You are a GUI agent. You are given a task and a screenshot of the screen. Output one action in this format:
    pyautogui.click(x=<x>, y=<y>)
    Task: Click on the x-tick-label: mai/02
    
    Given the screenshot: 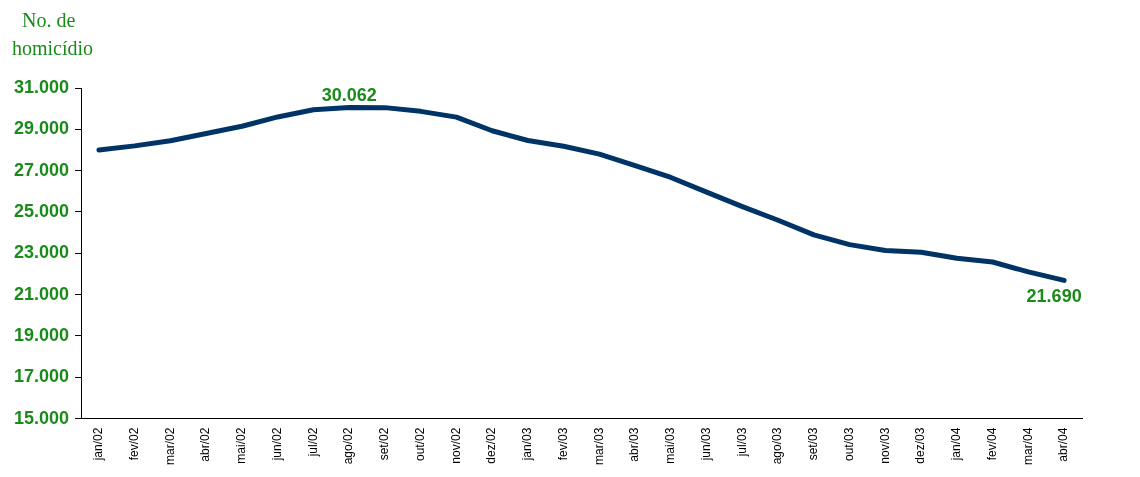 What is the action you would take?
    pyautogui.click(x=241, y=445)
    